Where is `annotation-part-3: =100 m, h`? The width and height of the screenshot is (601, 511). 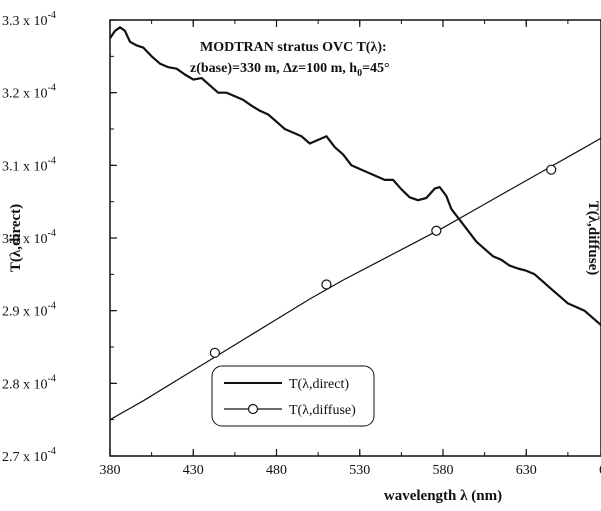
annotation-part-3: =100 m, h is located at coordinates (327, 68).